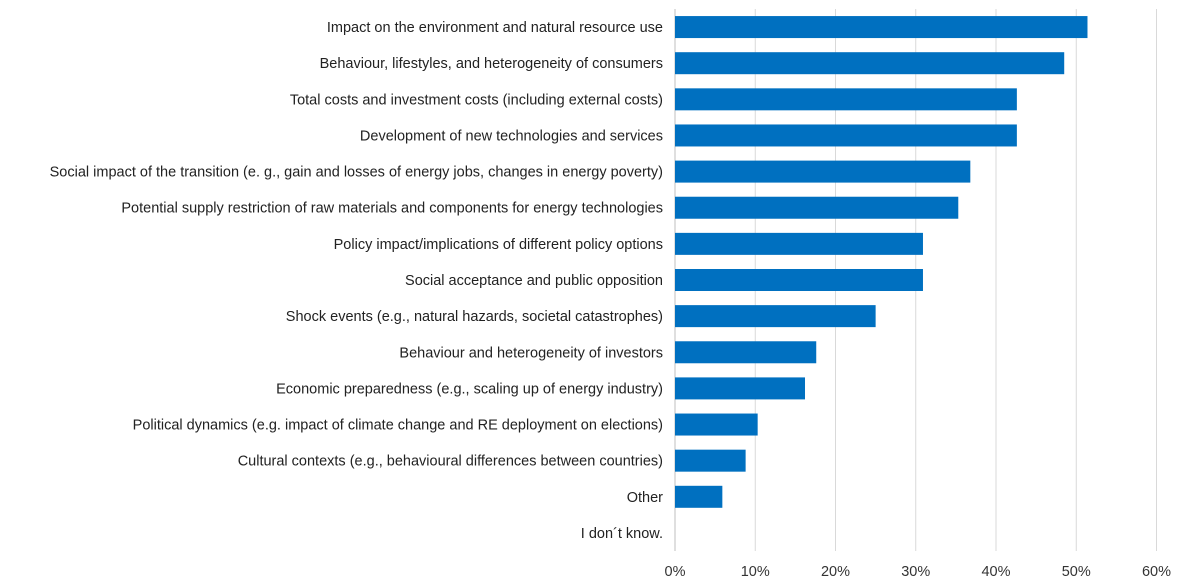 The height and width of the screenshot is (581, 1180). I want to click on x-tick-label: 10%, so click(755, 572).